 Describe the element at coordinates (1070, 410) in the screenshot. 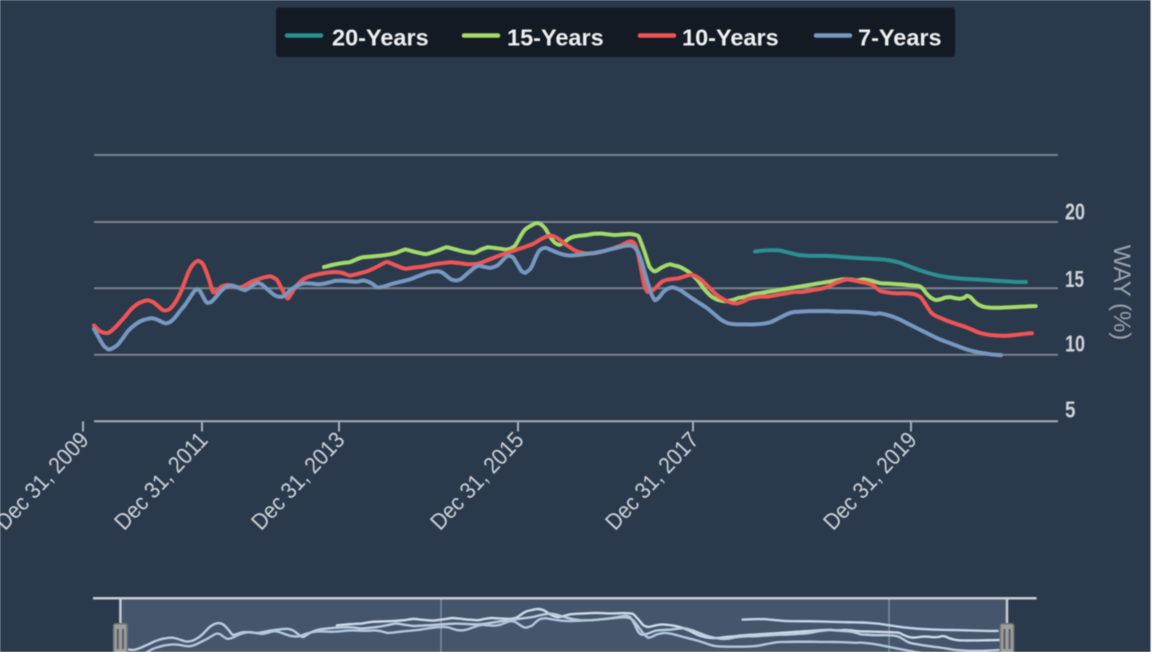

I see `svg-text: 5` at that location.